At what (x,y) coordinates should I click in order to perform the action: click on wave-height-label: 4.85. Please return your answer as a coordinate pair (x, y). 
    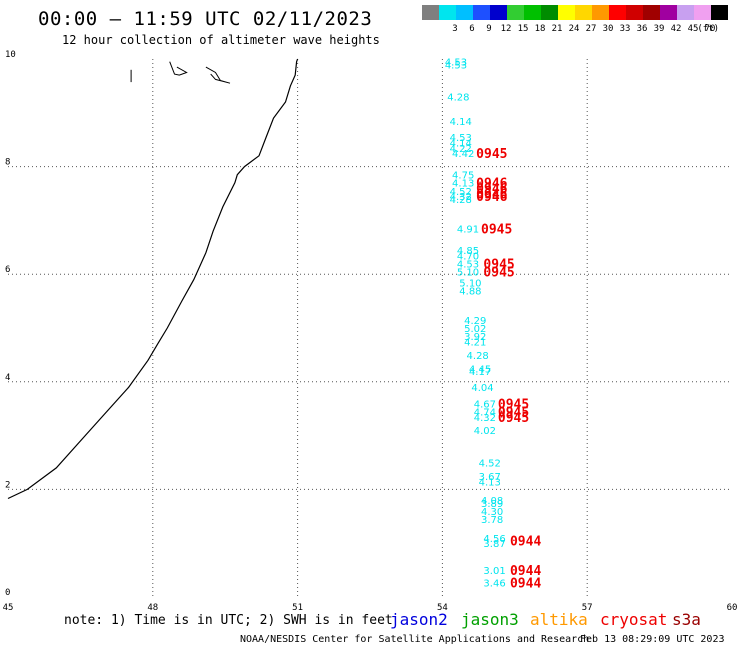
    Looking at the image, I should click on (468, 251).